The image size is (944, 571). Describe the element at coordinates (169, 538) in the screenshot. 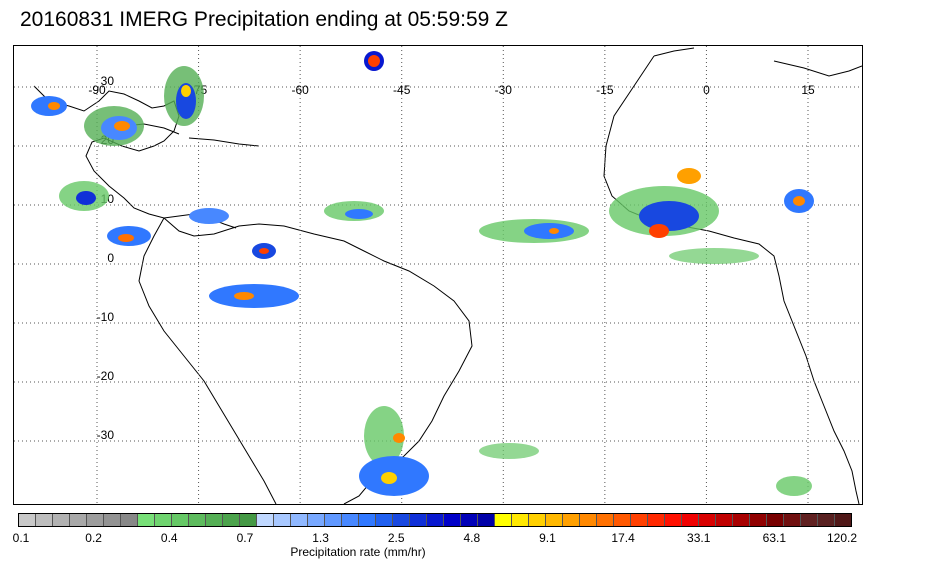

I see `colorbar-tick-label: 0.4` at that location.